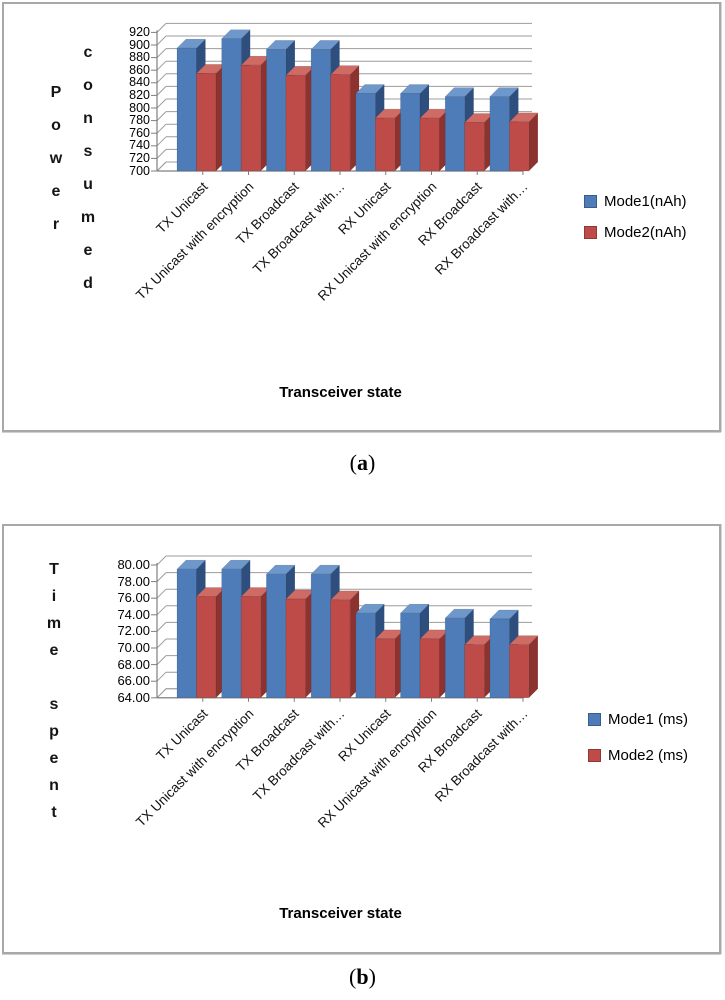 The width and height of the screenshot is (725, 1000). What do you see at coordinates (340, 392) in the screenshot?
I see `chart-a-x-axis-title: Transceiver state` at bounding box center [340, 392].